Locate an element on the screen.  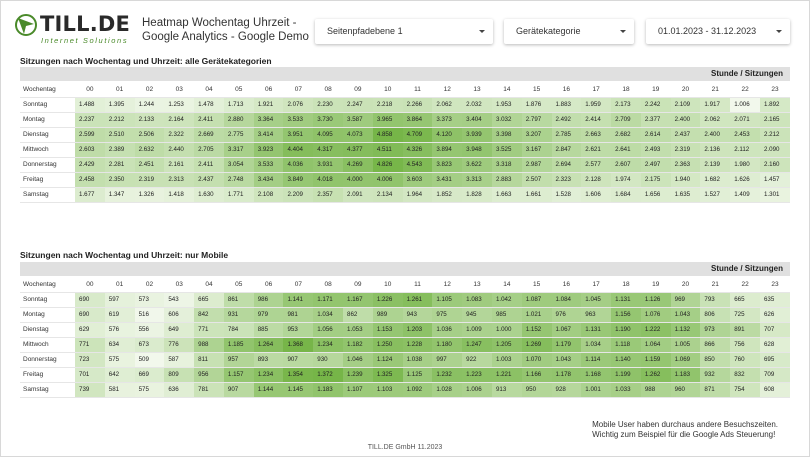
page-path-filter: Seitenpfadebene 1 is located at coordinates (404, 31).